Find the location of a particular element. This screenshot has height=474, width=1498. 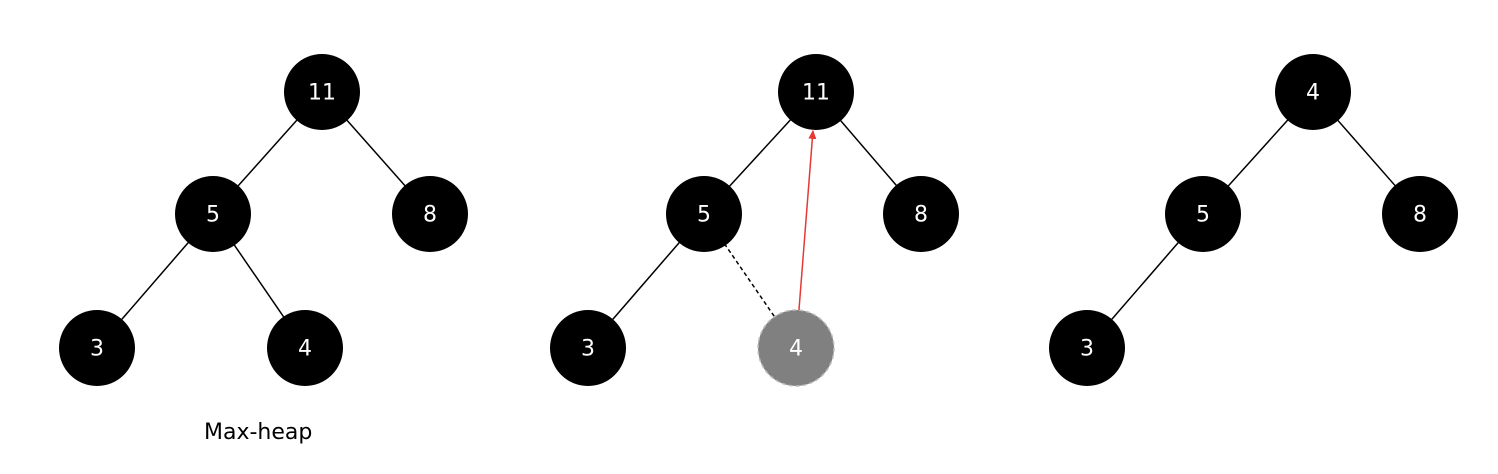

tree-2-node-right: 8 is located at coordinates (921, 214).